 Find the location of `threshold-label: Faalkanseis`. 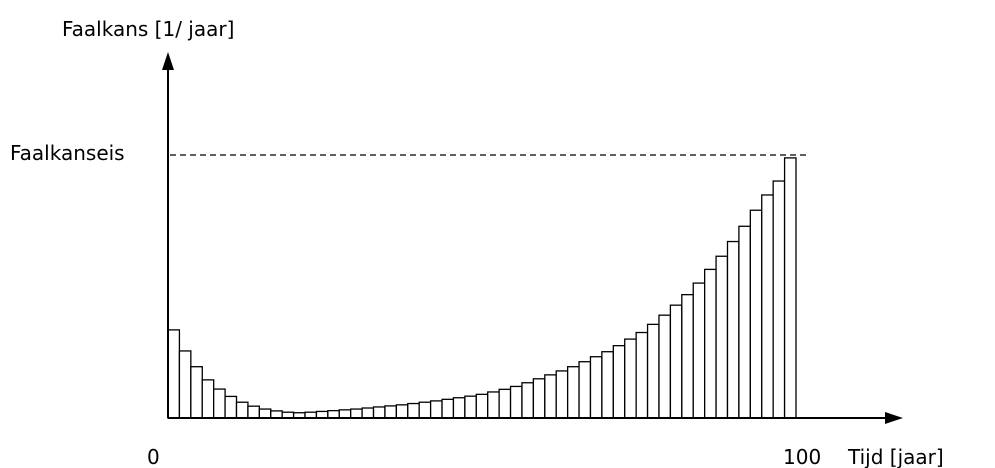

threshold-label: Faalkanseis is located at coordinates (67, 153).